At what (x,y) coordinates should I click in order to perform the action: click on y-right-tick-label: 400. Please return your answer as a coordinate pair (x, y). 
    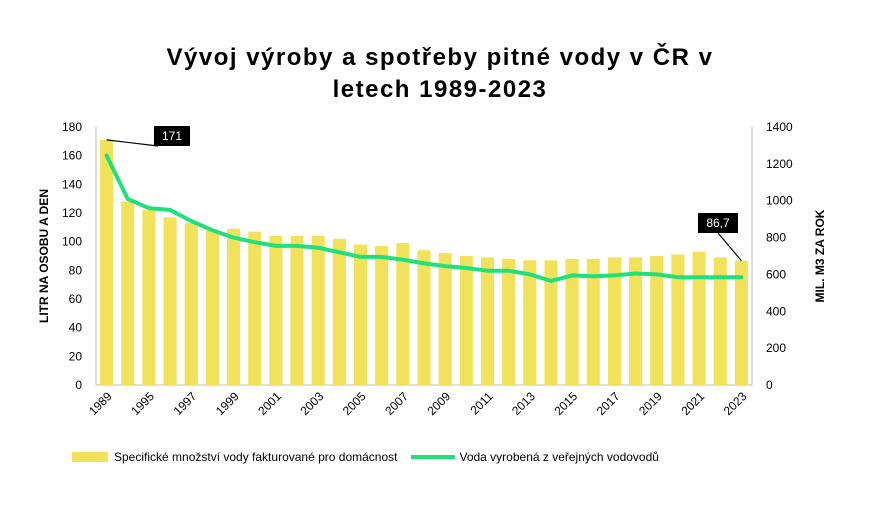
    Looking at the image, I should click on (776, 311).